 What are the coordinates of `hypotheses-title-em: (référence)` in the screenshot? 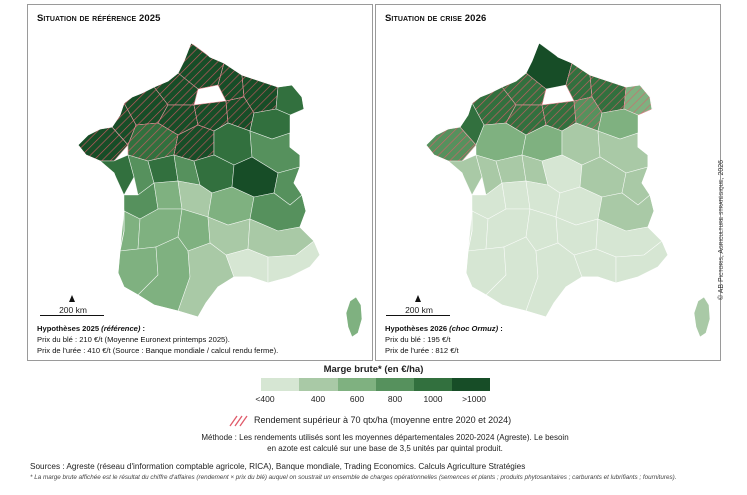 It's located at (121, 328).